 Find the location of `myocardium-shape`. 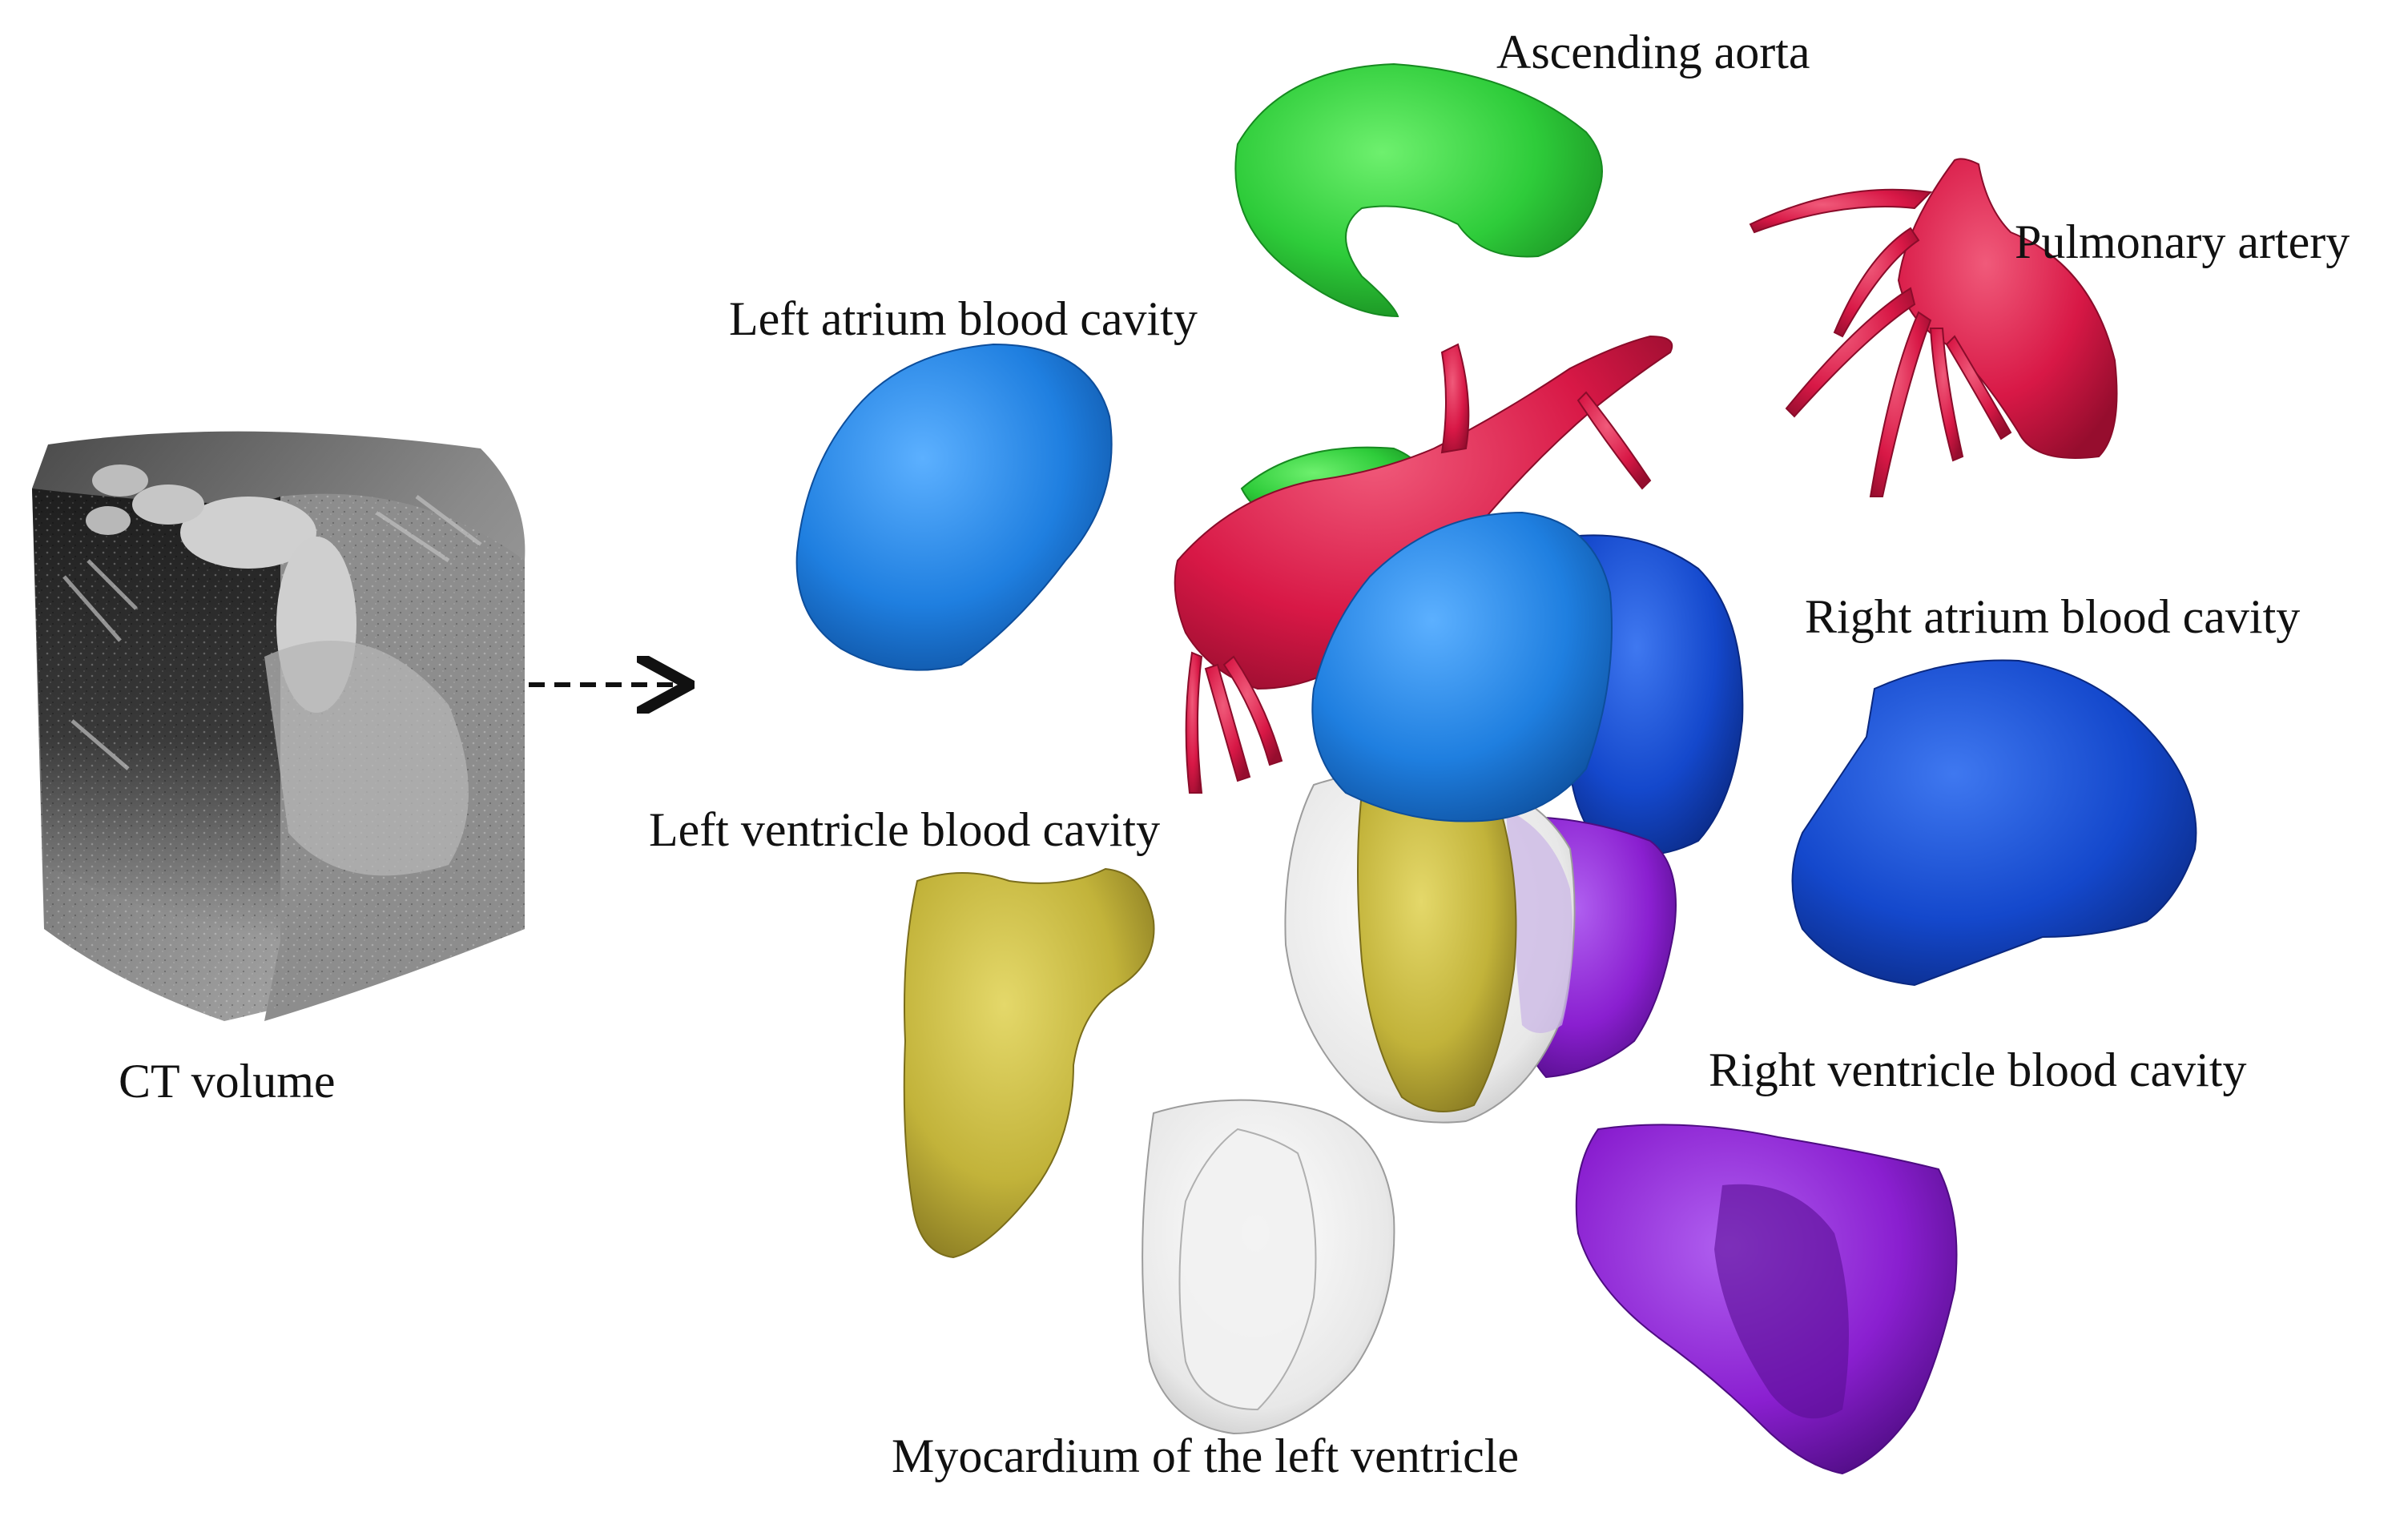

myocardium-shape is located at coordinates (1268, 1267).